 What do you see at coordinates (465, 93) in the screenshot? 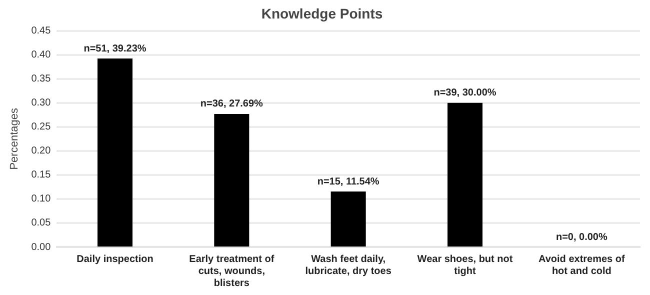
I see `data-label: n=39, 30.00%` at bounding box center [465, 93].